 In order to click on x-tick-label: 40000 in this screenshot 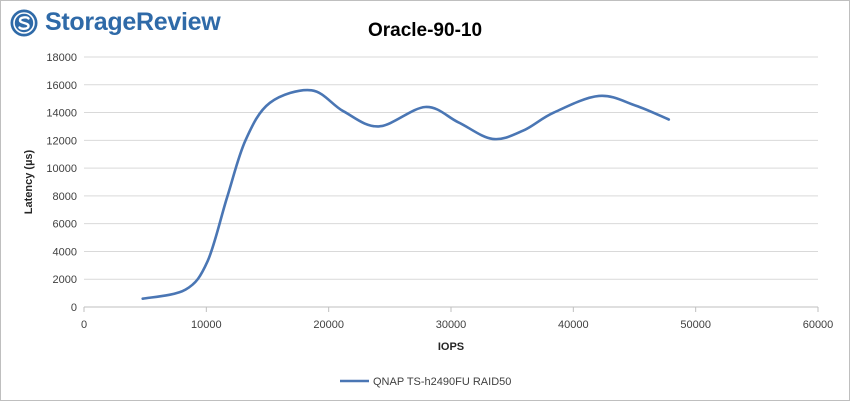, I will do `click(573, 325)`.